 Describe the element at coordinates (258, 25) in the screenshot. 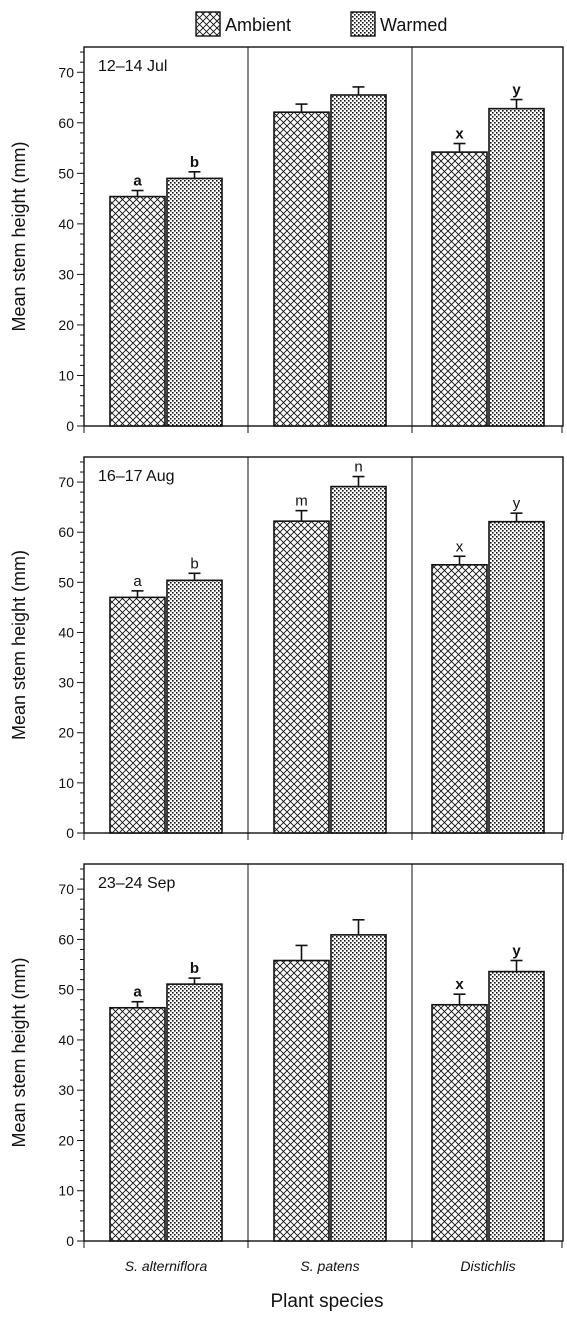

I see `legend-label-ambient: Ambient` at that location.